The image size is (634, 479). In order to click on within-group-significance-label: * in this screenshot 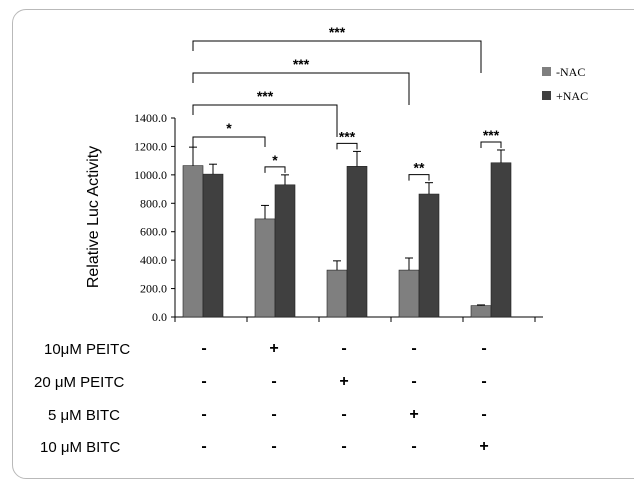, I will do `click(275, 160)`.